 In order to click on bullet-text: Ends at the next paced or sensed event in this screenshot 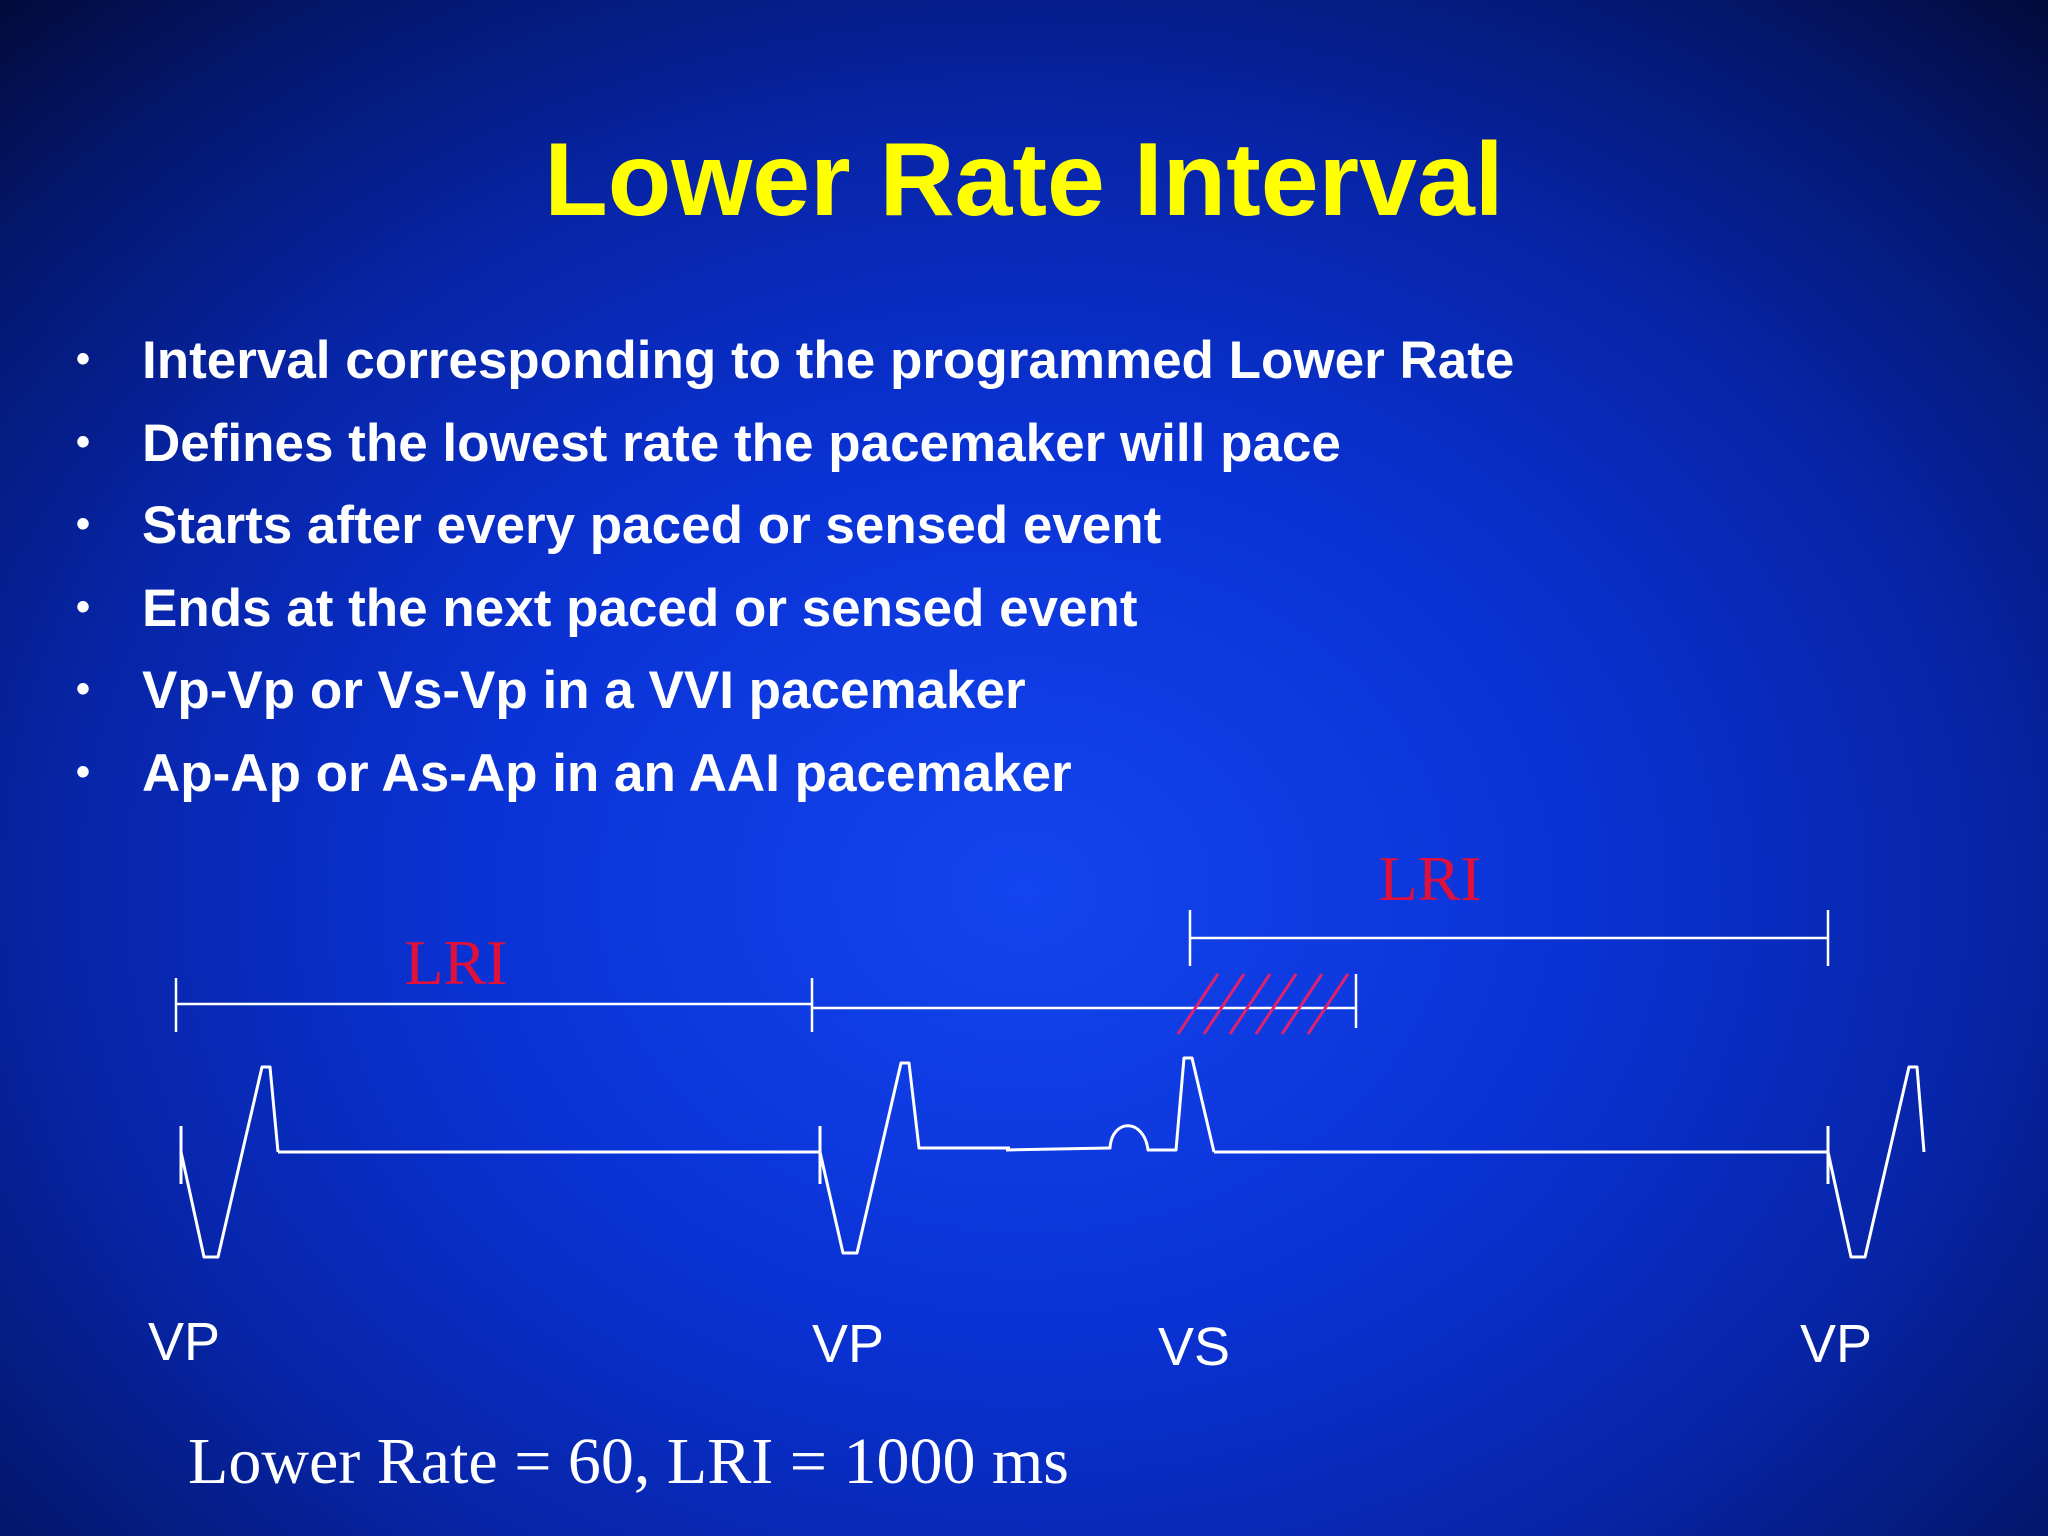, I will do `click(640, 608)`.